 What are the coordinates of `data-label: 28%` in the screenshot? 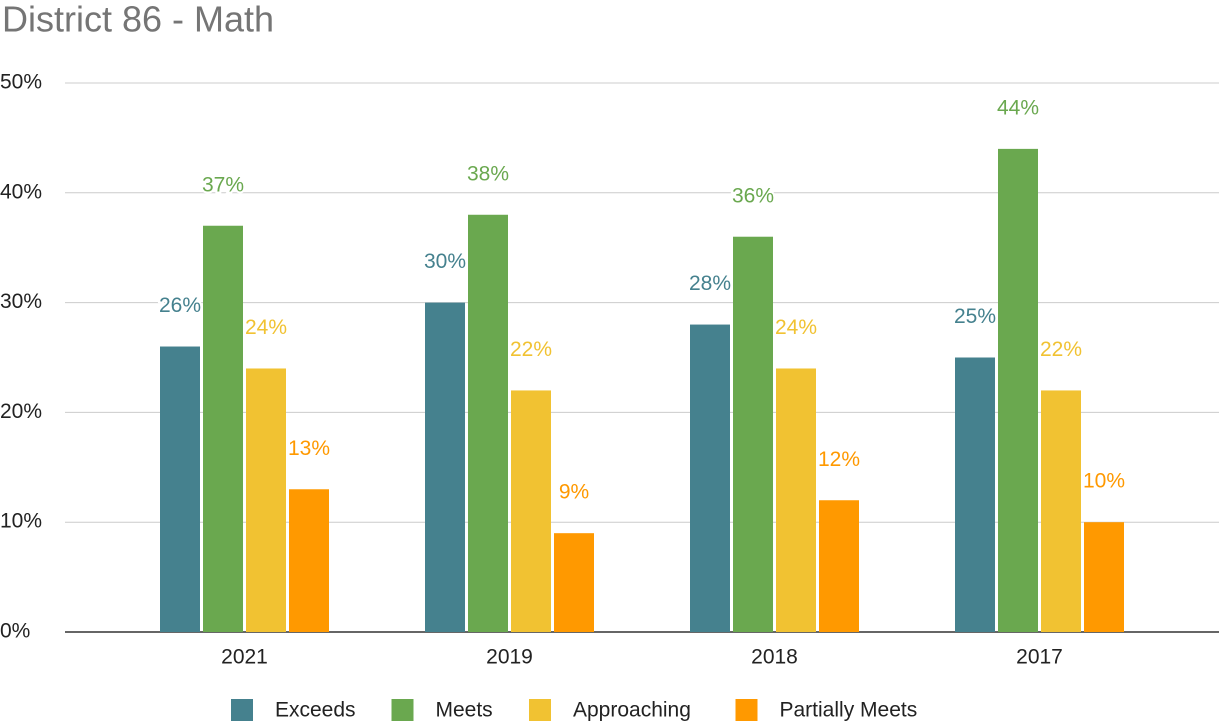 It's located at (710, 283).